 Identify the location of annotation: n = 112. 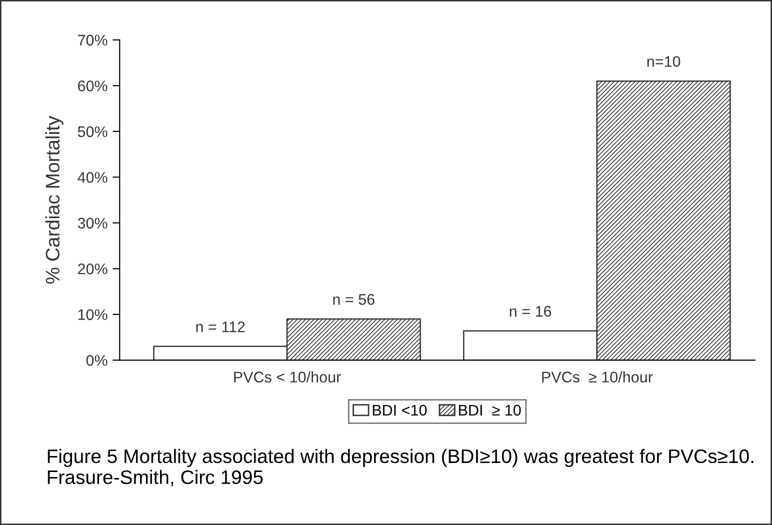
(220, 326).